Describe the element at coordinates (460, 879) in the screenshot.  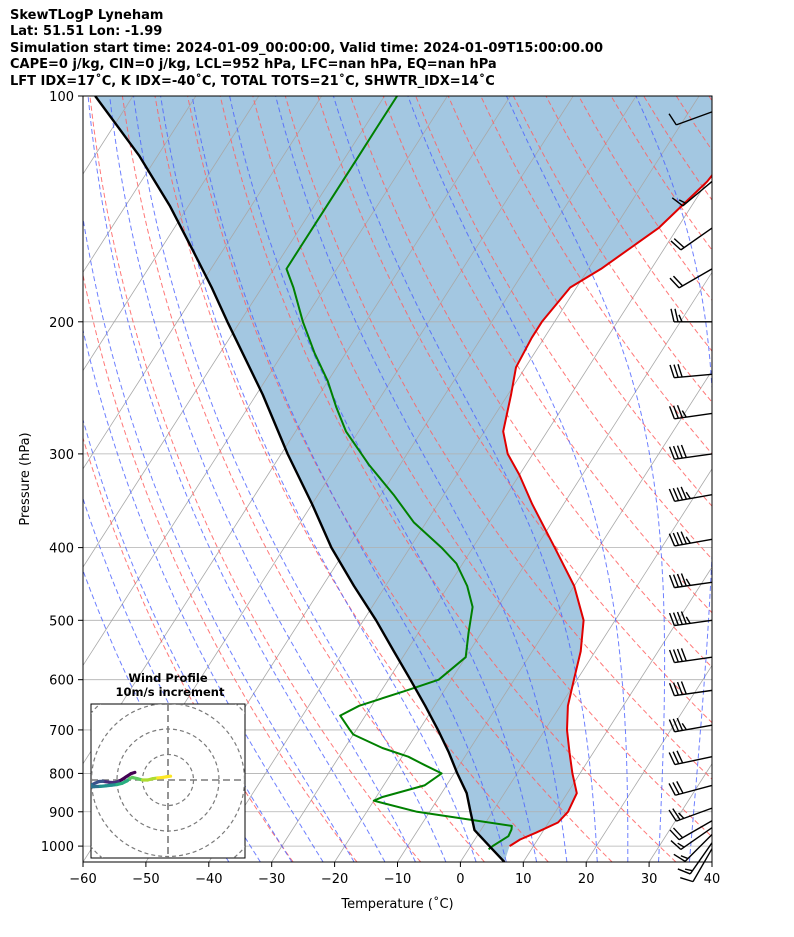
I see `x-tick-label: 0` at that location.